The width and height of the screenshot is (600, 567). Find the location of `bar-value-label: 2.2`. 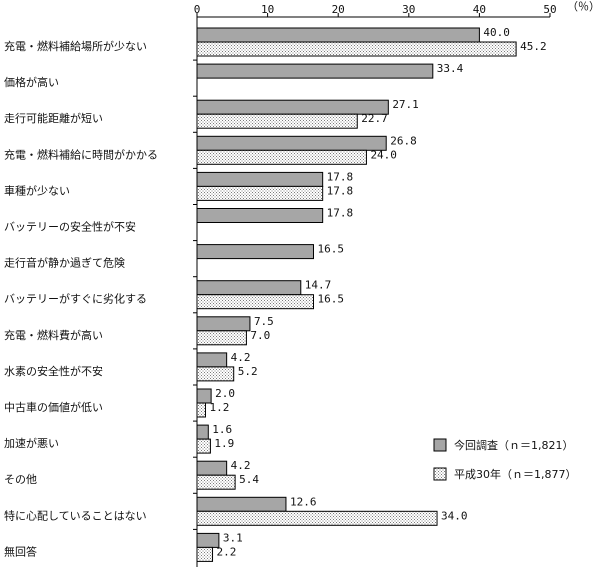

bar-value-label: 2.2 is located at coordinates (227, 551).